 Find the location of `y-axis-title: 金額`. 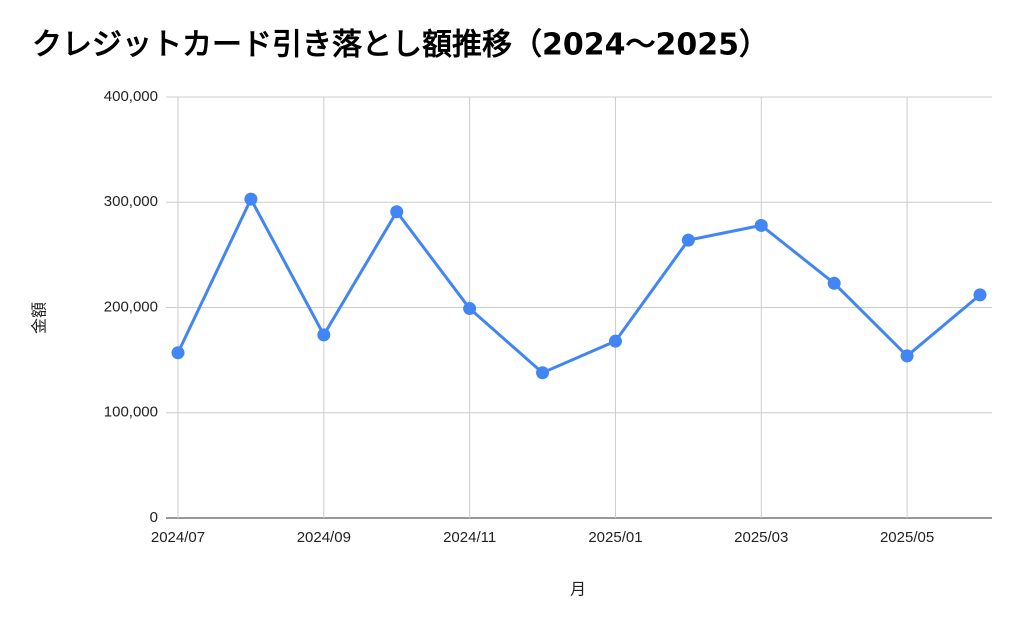

y-axis-title: 金額 is located at coordinates (39, 318).